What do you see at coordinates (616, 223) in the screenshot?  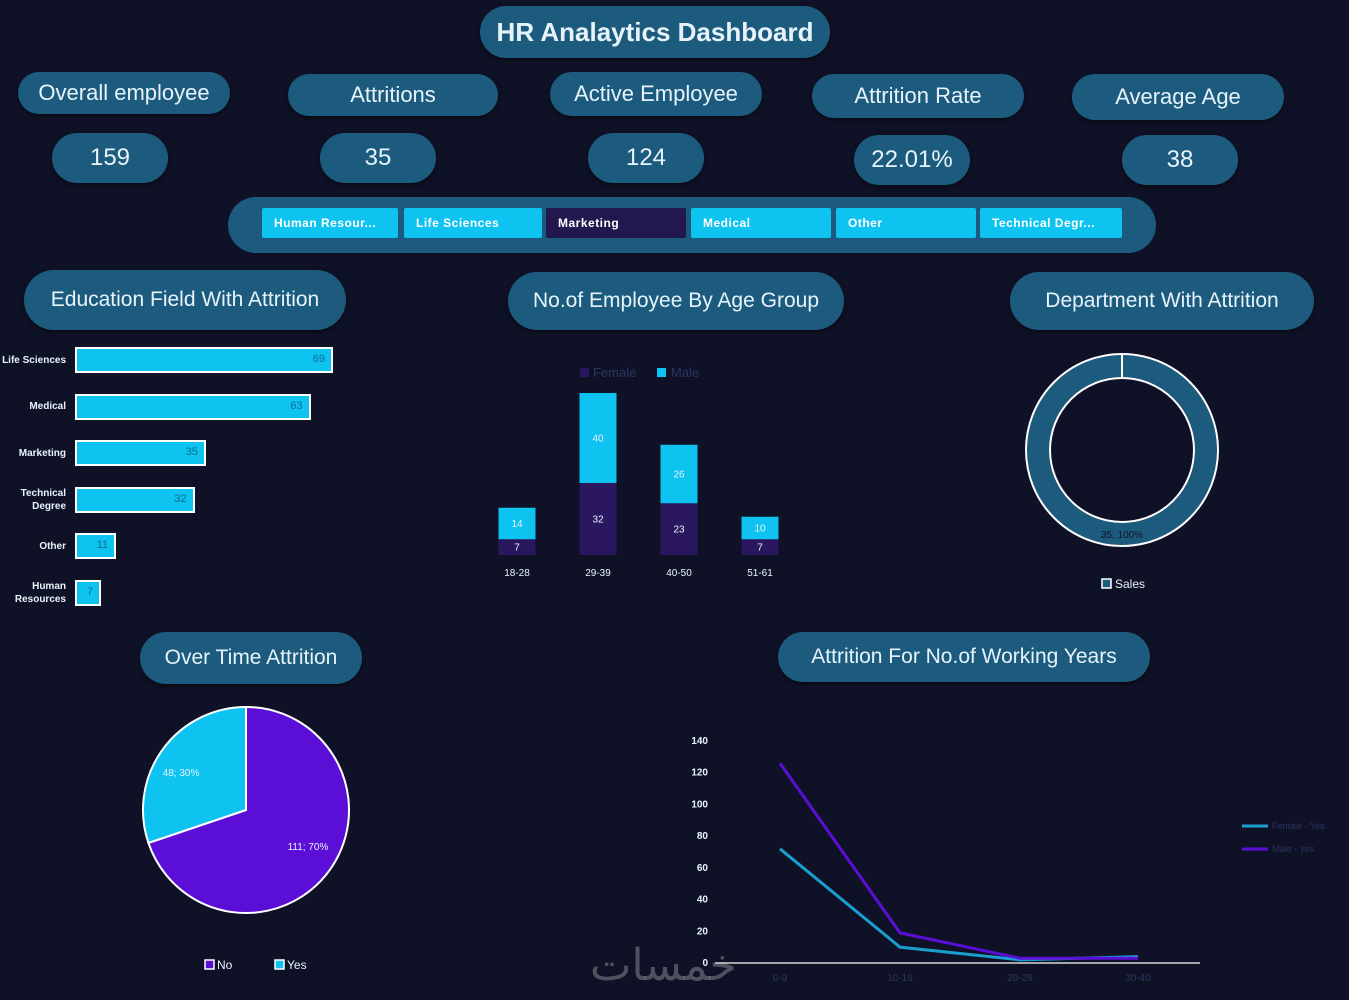 I see `slicer-item-marketing: Marketing` at bounding box center [616, 223].